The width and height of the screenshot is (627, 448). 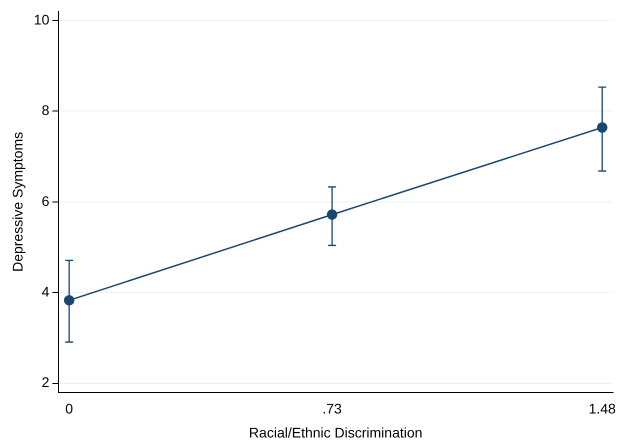 I want to click on x-axis-title: Racial/Ethnic Discrimination, so click(x=335, y=432).